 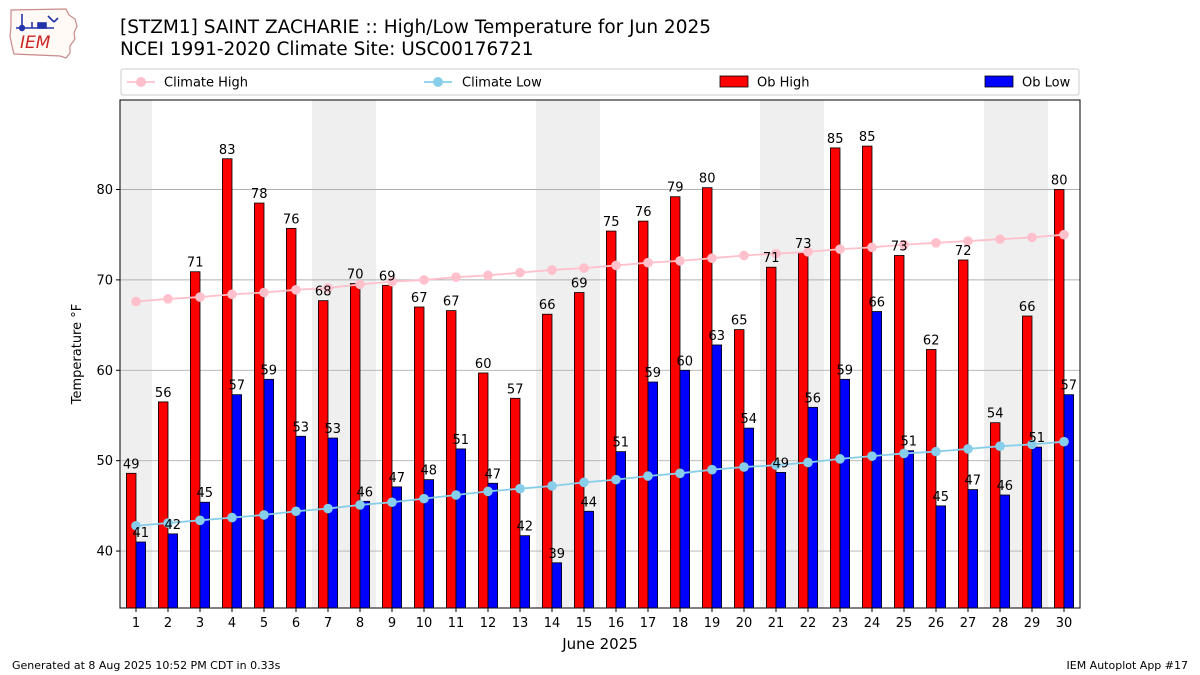 What do you see at coordinates (525, 527) in the screenshot?
I see `ob-low-value-label: 42` at bounding box center [525, 527].